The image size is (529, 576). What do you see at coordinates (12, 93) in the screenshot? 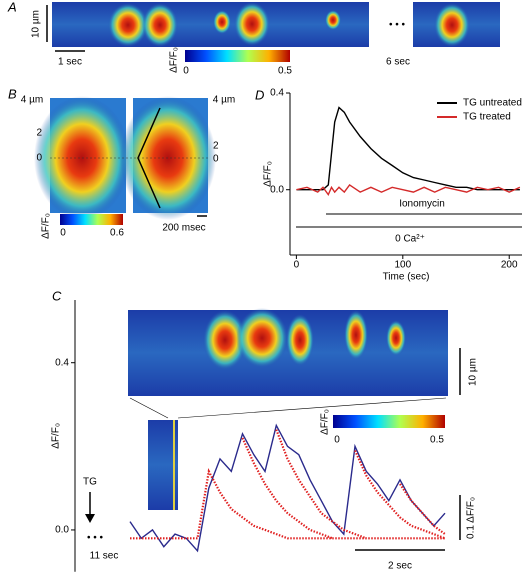
I see `panel-label: B` at bounding box center [12, 93].